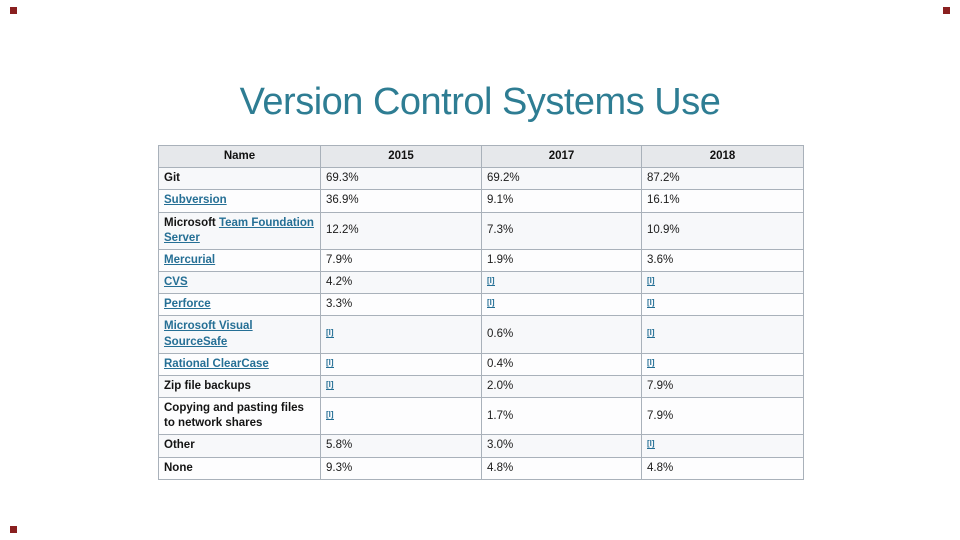 This screenshot has width=960, height=540. I want to click on vcs-link: Microsoft Visual SourceSafe, so click(208, 334).